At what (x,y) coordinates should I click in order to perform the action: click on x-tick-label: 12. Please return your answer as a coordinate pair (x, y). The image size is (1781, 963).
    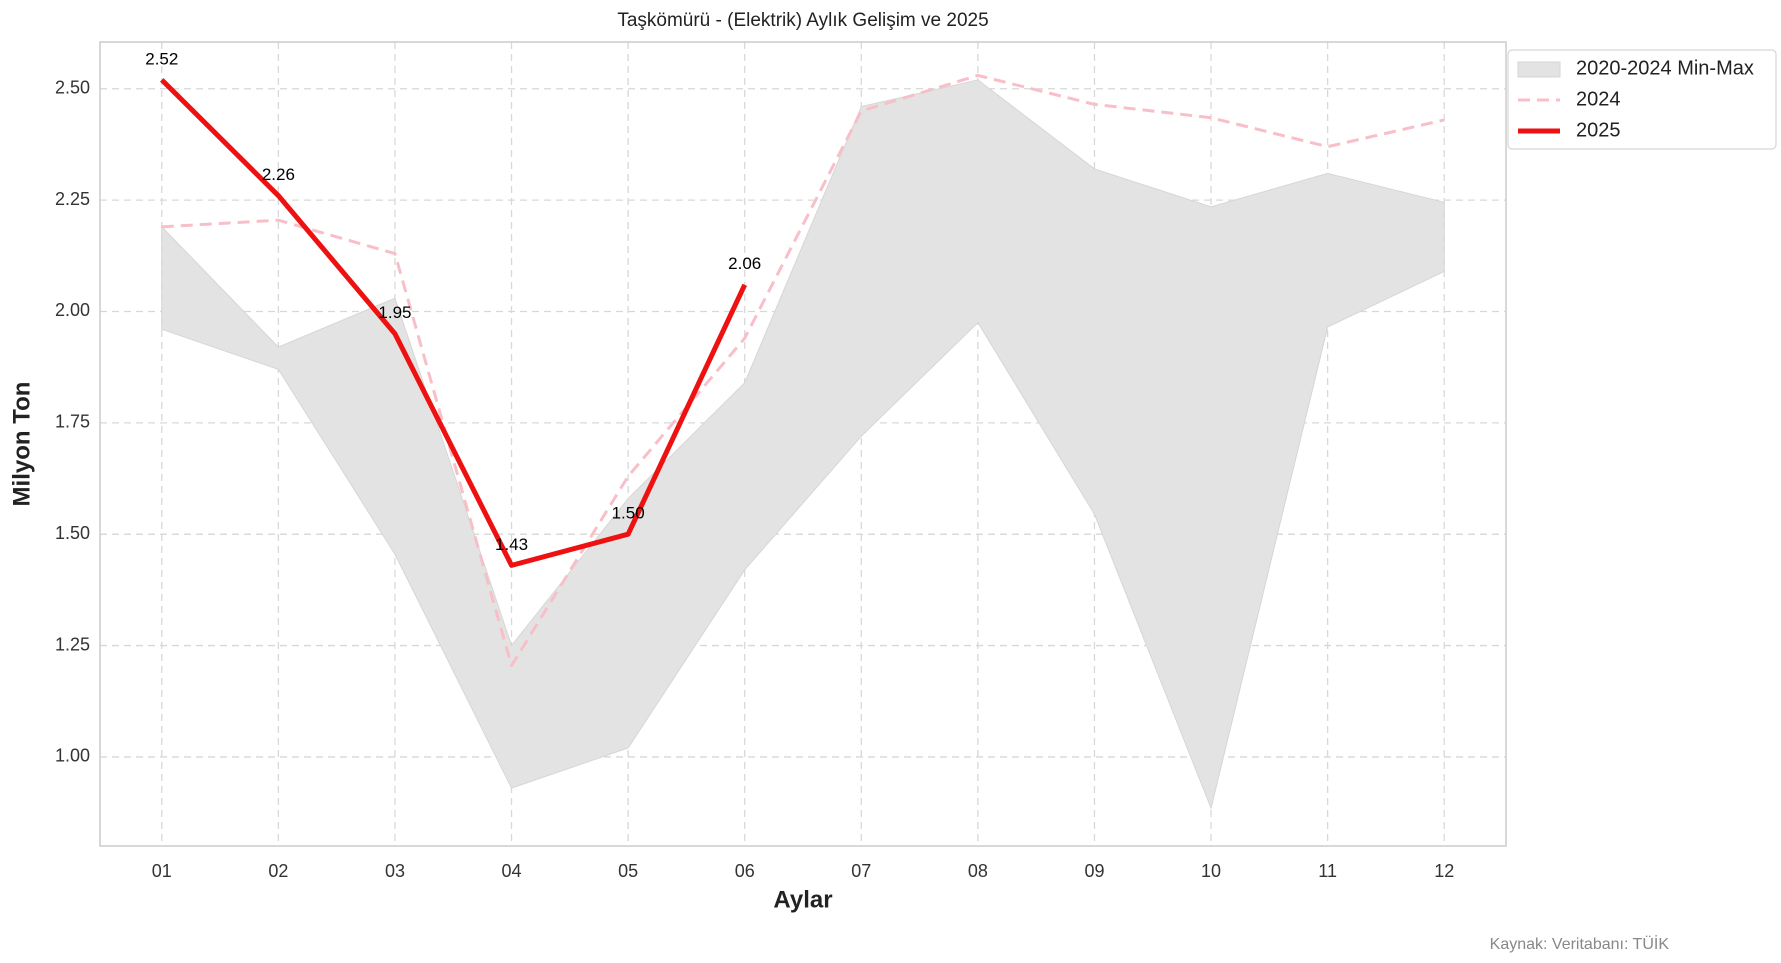
    Looking at the image, I should click on (1444, 871).